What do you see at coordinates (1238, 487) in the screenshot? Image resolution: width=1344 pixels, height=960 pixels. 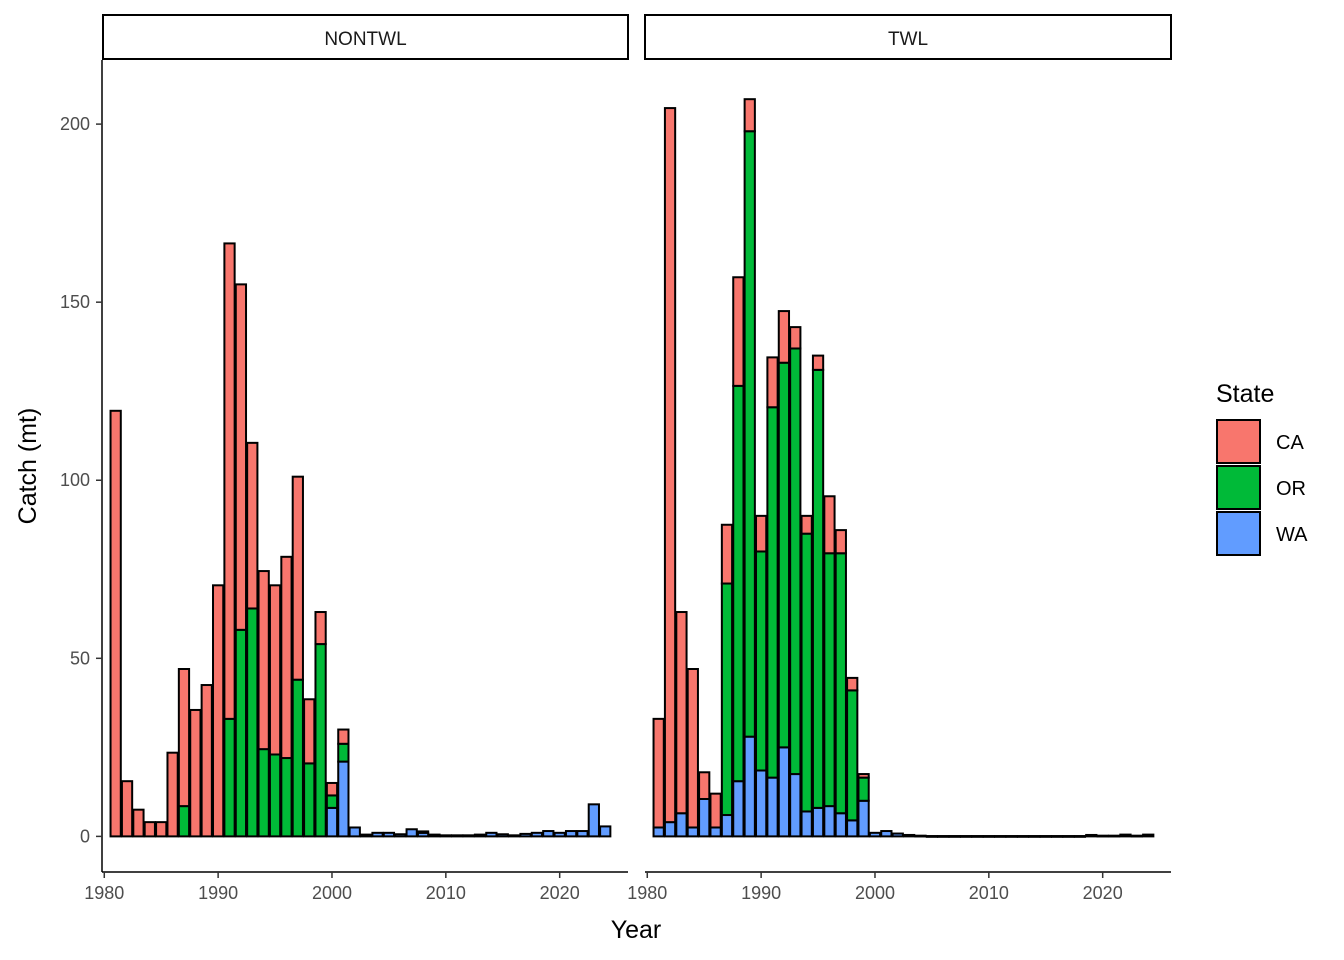 I see `legend-swatch-or` at bounding box center [1238, 487].